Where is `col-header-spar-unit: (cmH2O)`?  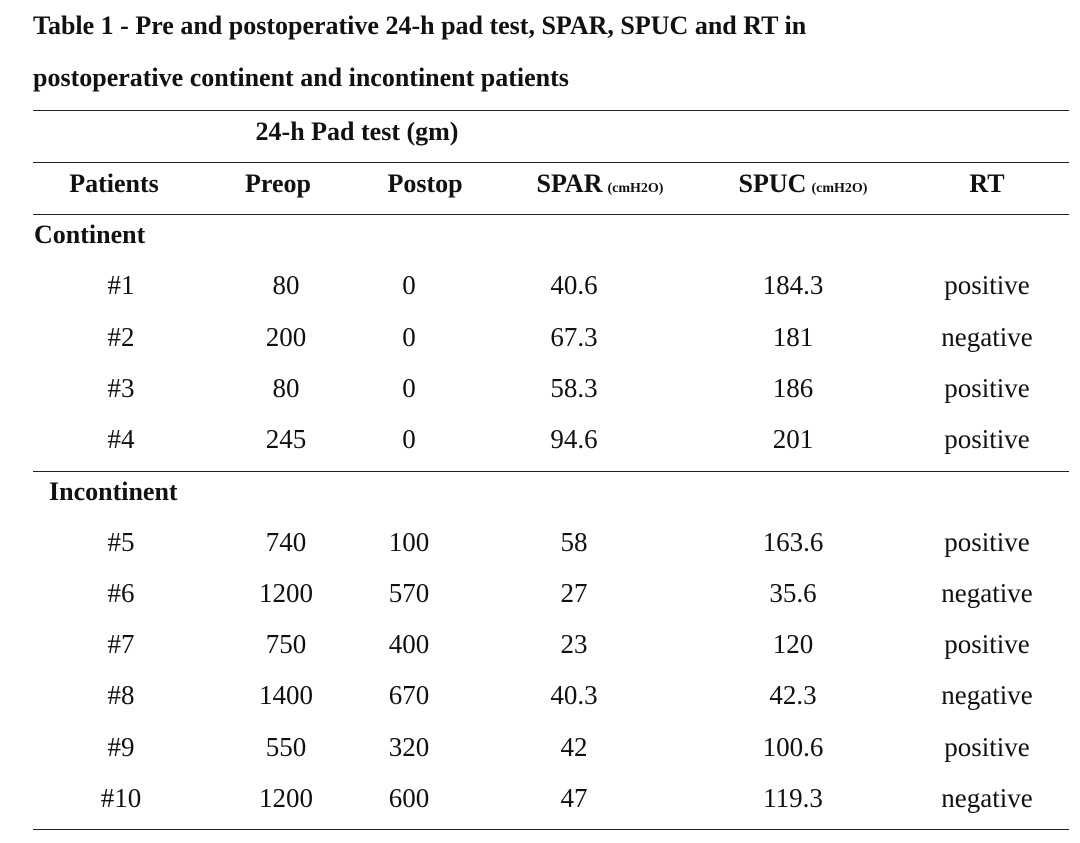 col-header-spar-unit: (cmH2O) is located at coordinates (635, 188).